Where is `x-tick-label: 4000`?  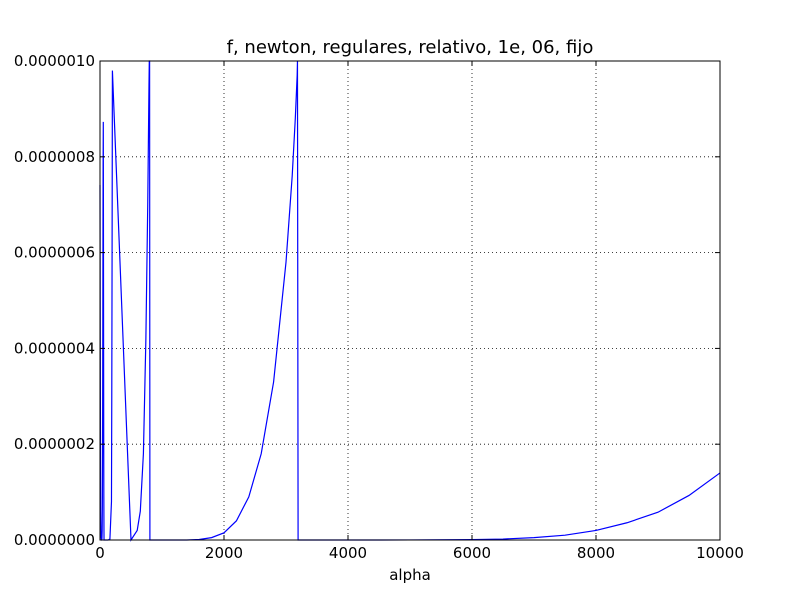 x-tick-label: 4000 is located at coordinates (348, 553).